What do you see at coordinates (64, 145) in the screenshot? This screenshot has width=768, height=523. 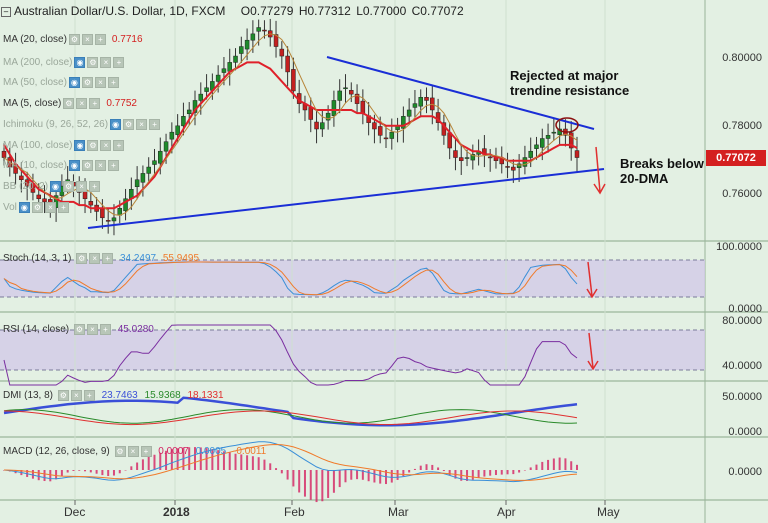 I see `indicator-row: MA (100, close) ◉ ⚙ × +` at bounding box center [64, 145].